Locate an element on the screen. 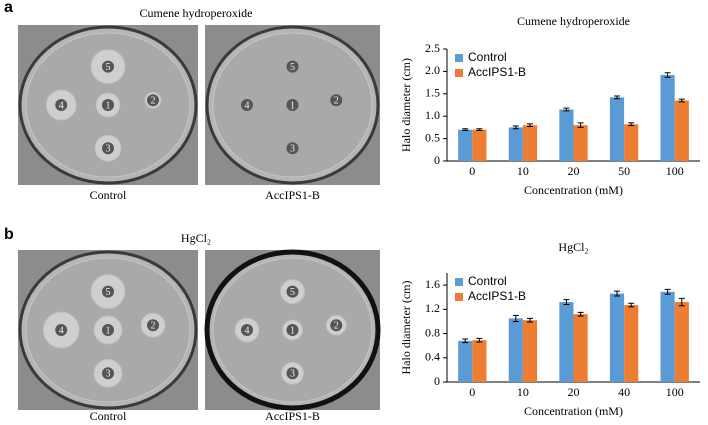 The image size is (708, 425). y-tick-label: 0.8 is located at coordinates (432, 332).